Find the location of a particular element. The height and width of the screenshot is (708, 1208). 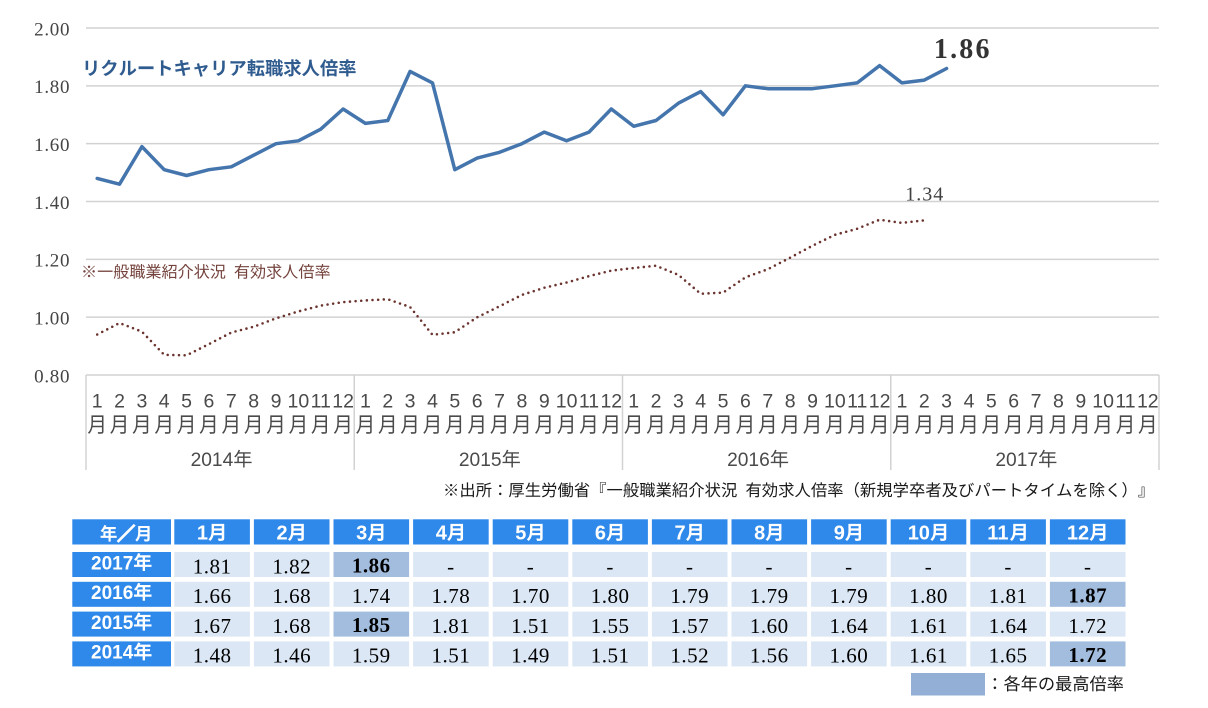

svg-text: 1.87 is located at coordinates (1087, 595).